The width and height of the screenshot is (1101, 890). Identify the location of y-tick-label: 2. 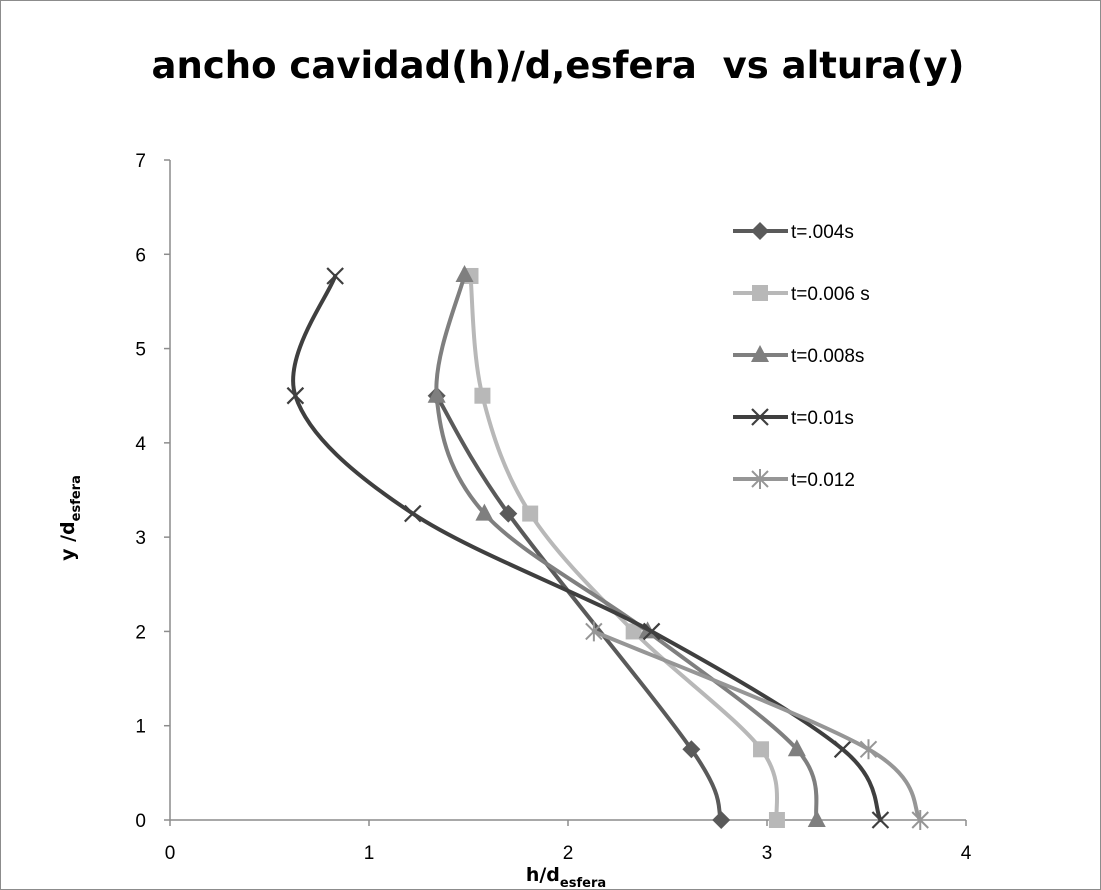
(140, 632).